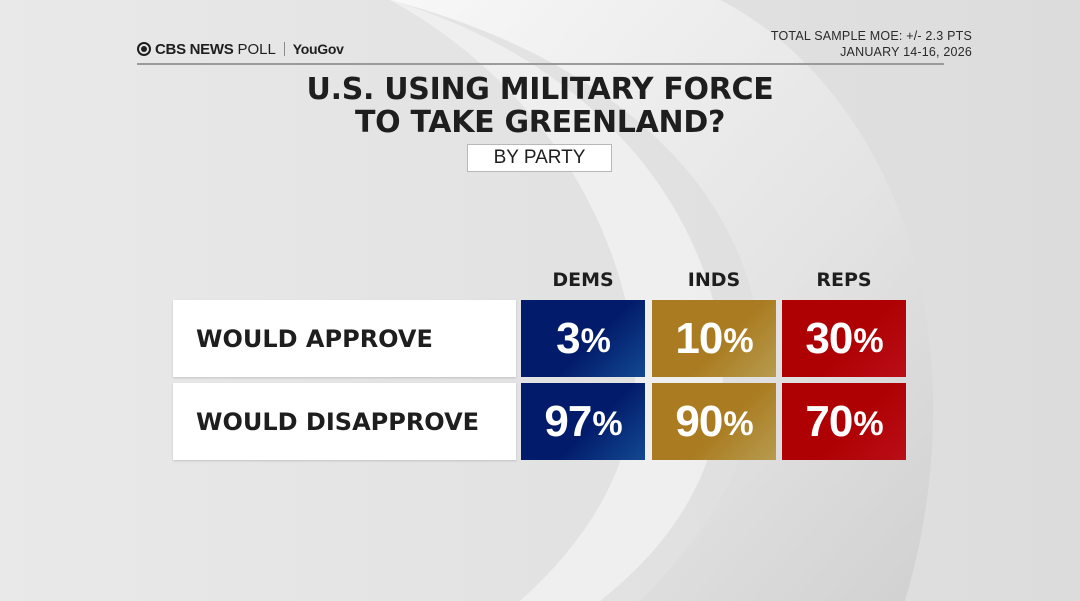 This screenshot has width=1080, height=601. Describe the element at coordinates (318, 49) in the screenshot. I see `brand-yougov: YouGov` at that location.